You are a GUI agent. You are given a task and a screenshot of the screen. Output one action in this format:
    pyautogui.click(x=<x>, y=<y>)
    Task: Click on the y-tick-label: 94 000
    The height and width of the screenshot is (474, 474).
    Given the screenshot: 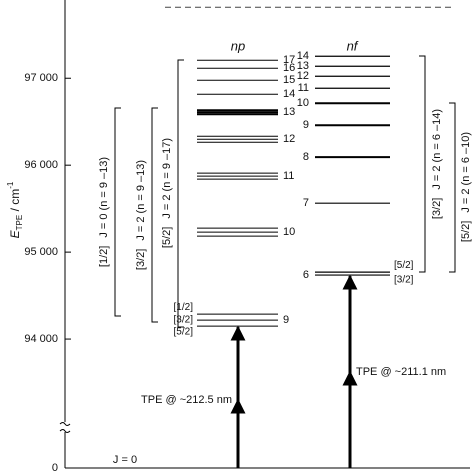 What is the action you would take?
    pyautogui.click(x=41, y=339)
    